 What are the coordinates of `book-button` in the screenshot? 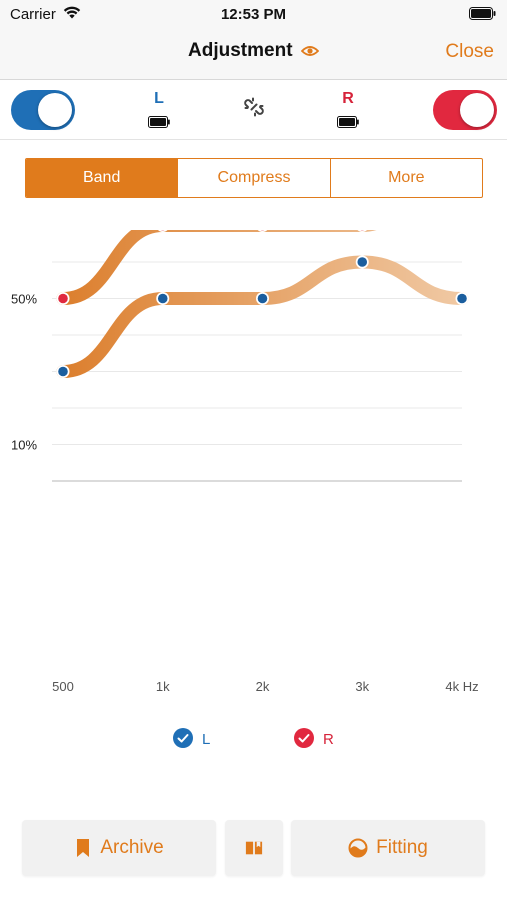 It's located at (254, 848).